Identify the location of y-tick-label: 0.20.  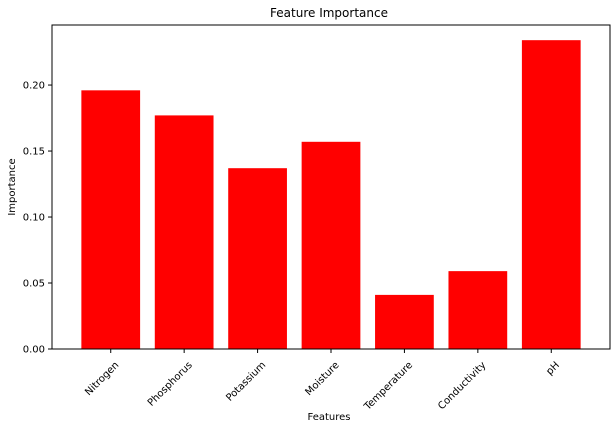
(34, 86).